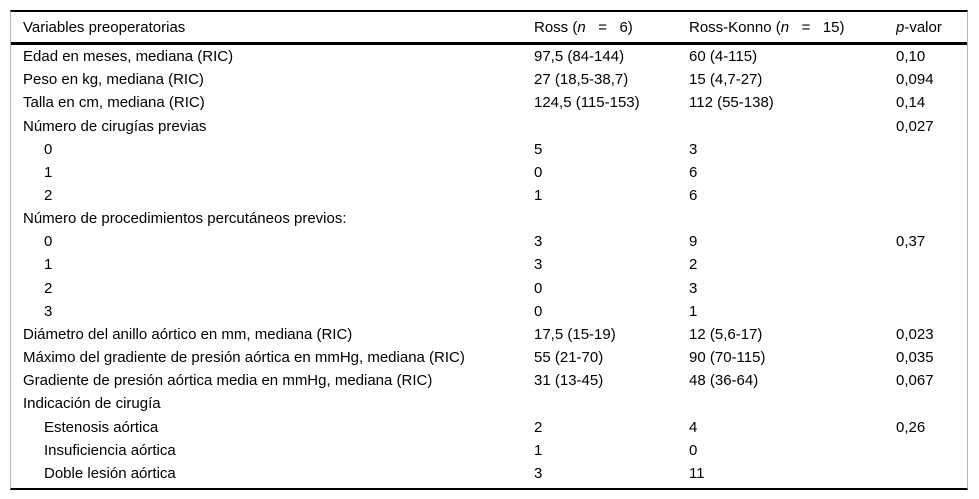 The image size is (979, 499). Describe the element at coordinates (489, 195) in the screenshot. I see `table-row: 2 1 6` at that location.